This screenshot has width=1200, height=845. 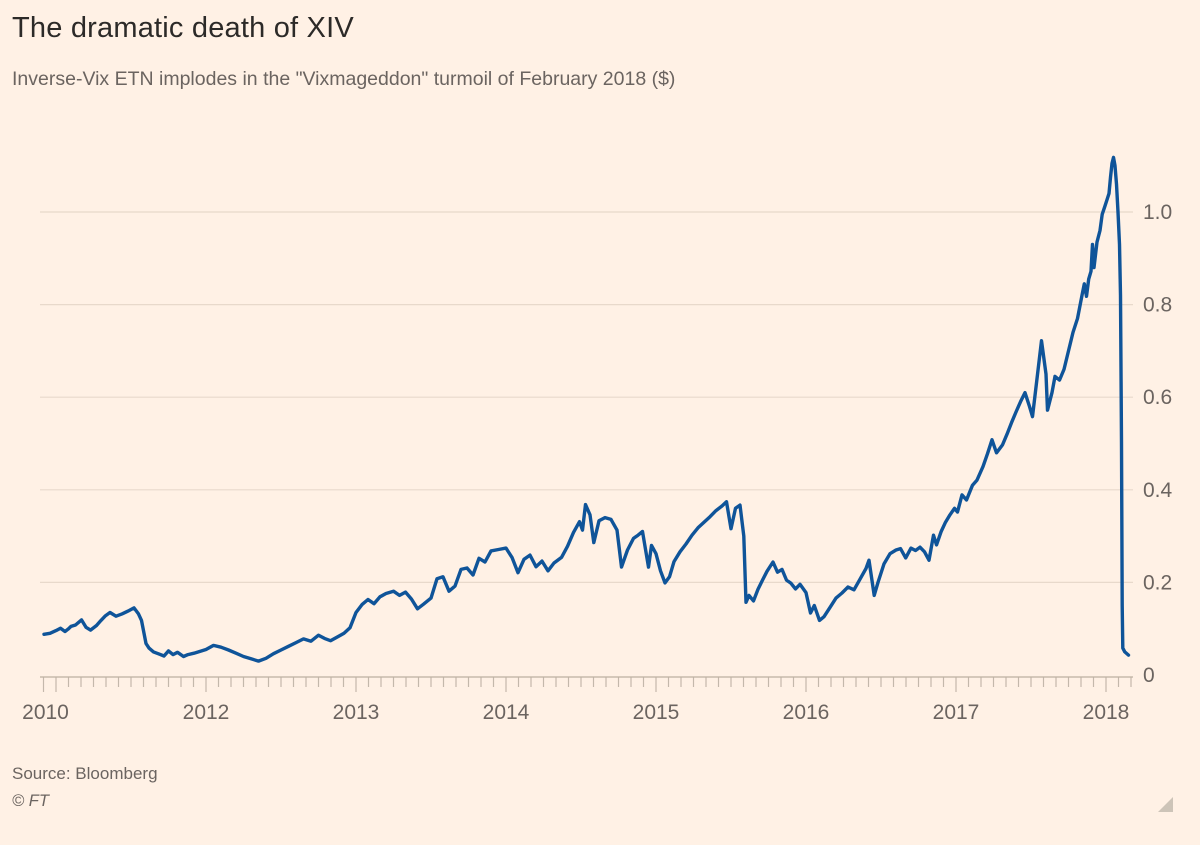 What do you see at coordinates (656, 712) in the screenshot?
I see `x-axis-label: 2015` at bounding box center [656, 712].